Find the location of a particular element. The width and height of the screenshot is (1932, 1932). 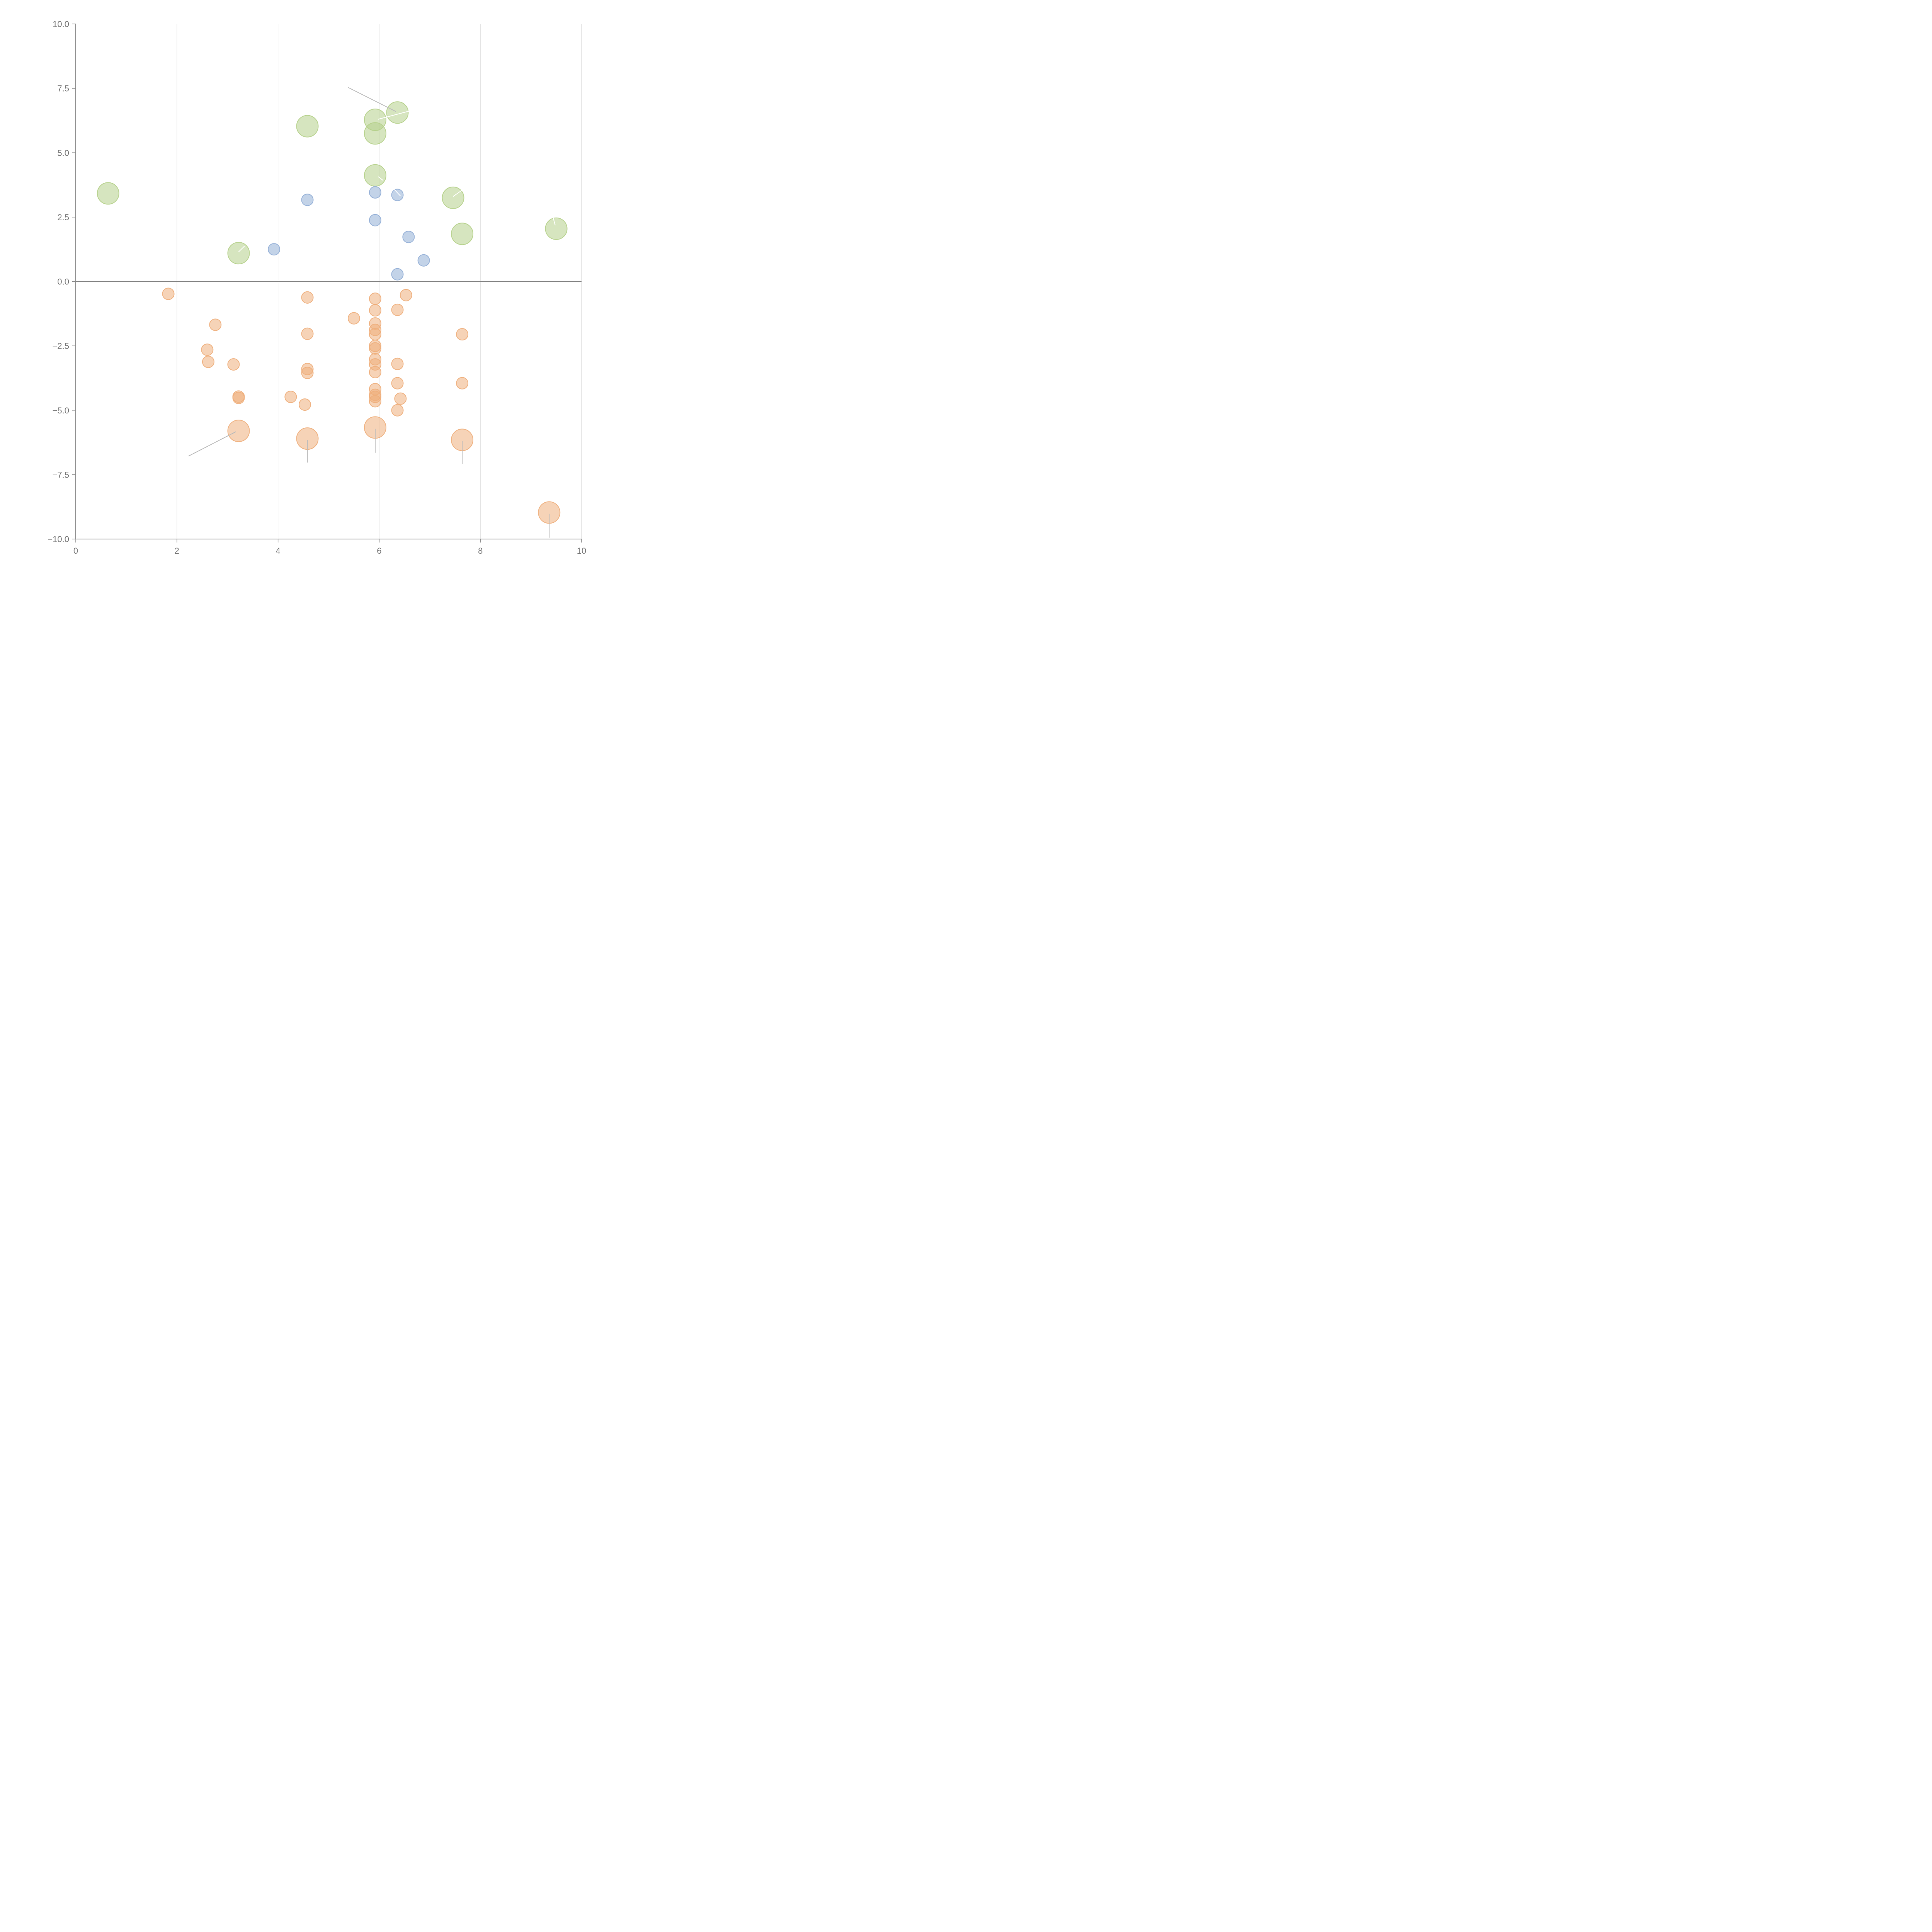

y-tick-label: −2.5 is located at coordinates (61, 346).